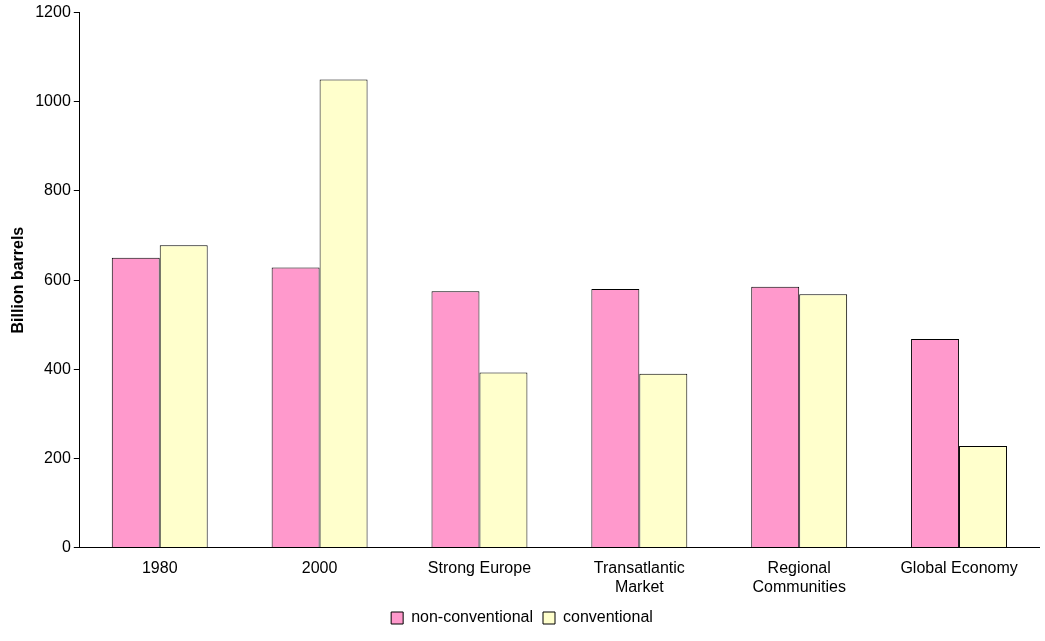 The image size is (1045, 641). I want to click on x-tick-label: 2000, so click(319, 567).